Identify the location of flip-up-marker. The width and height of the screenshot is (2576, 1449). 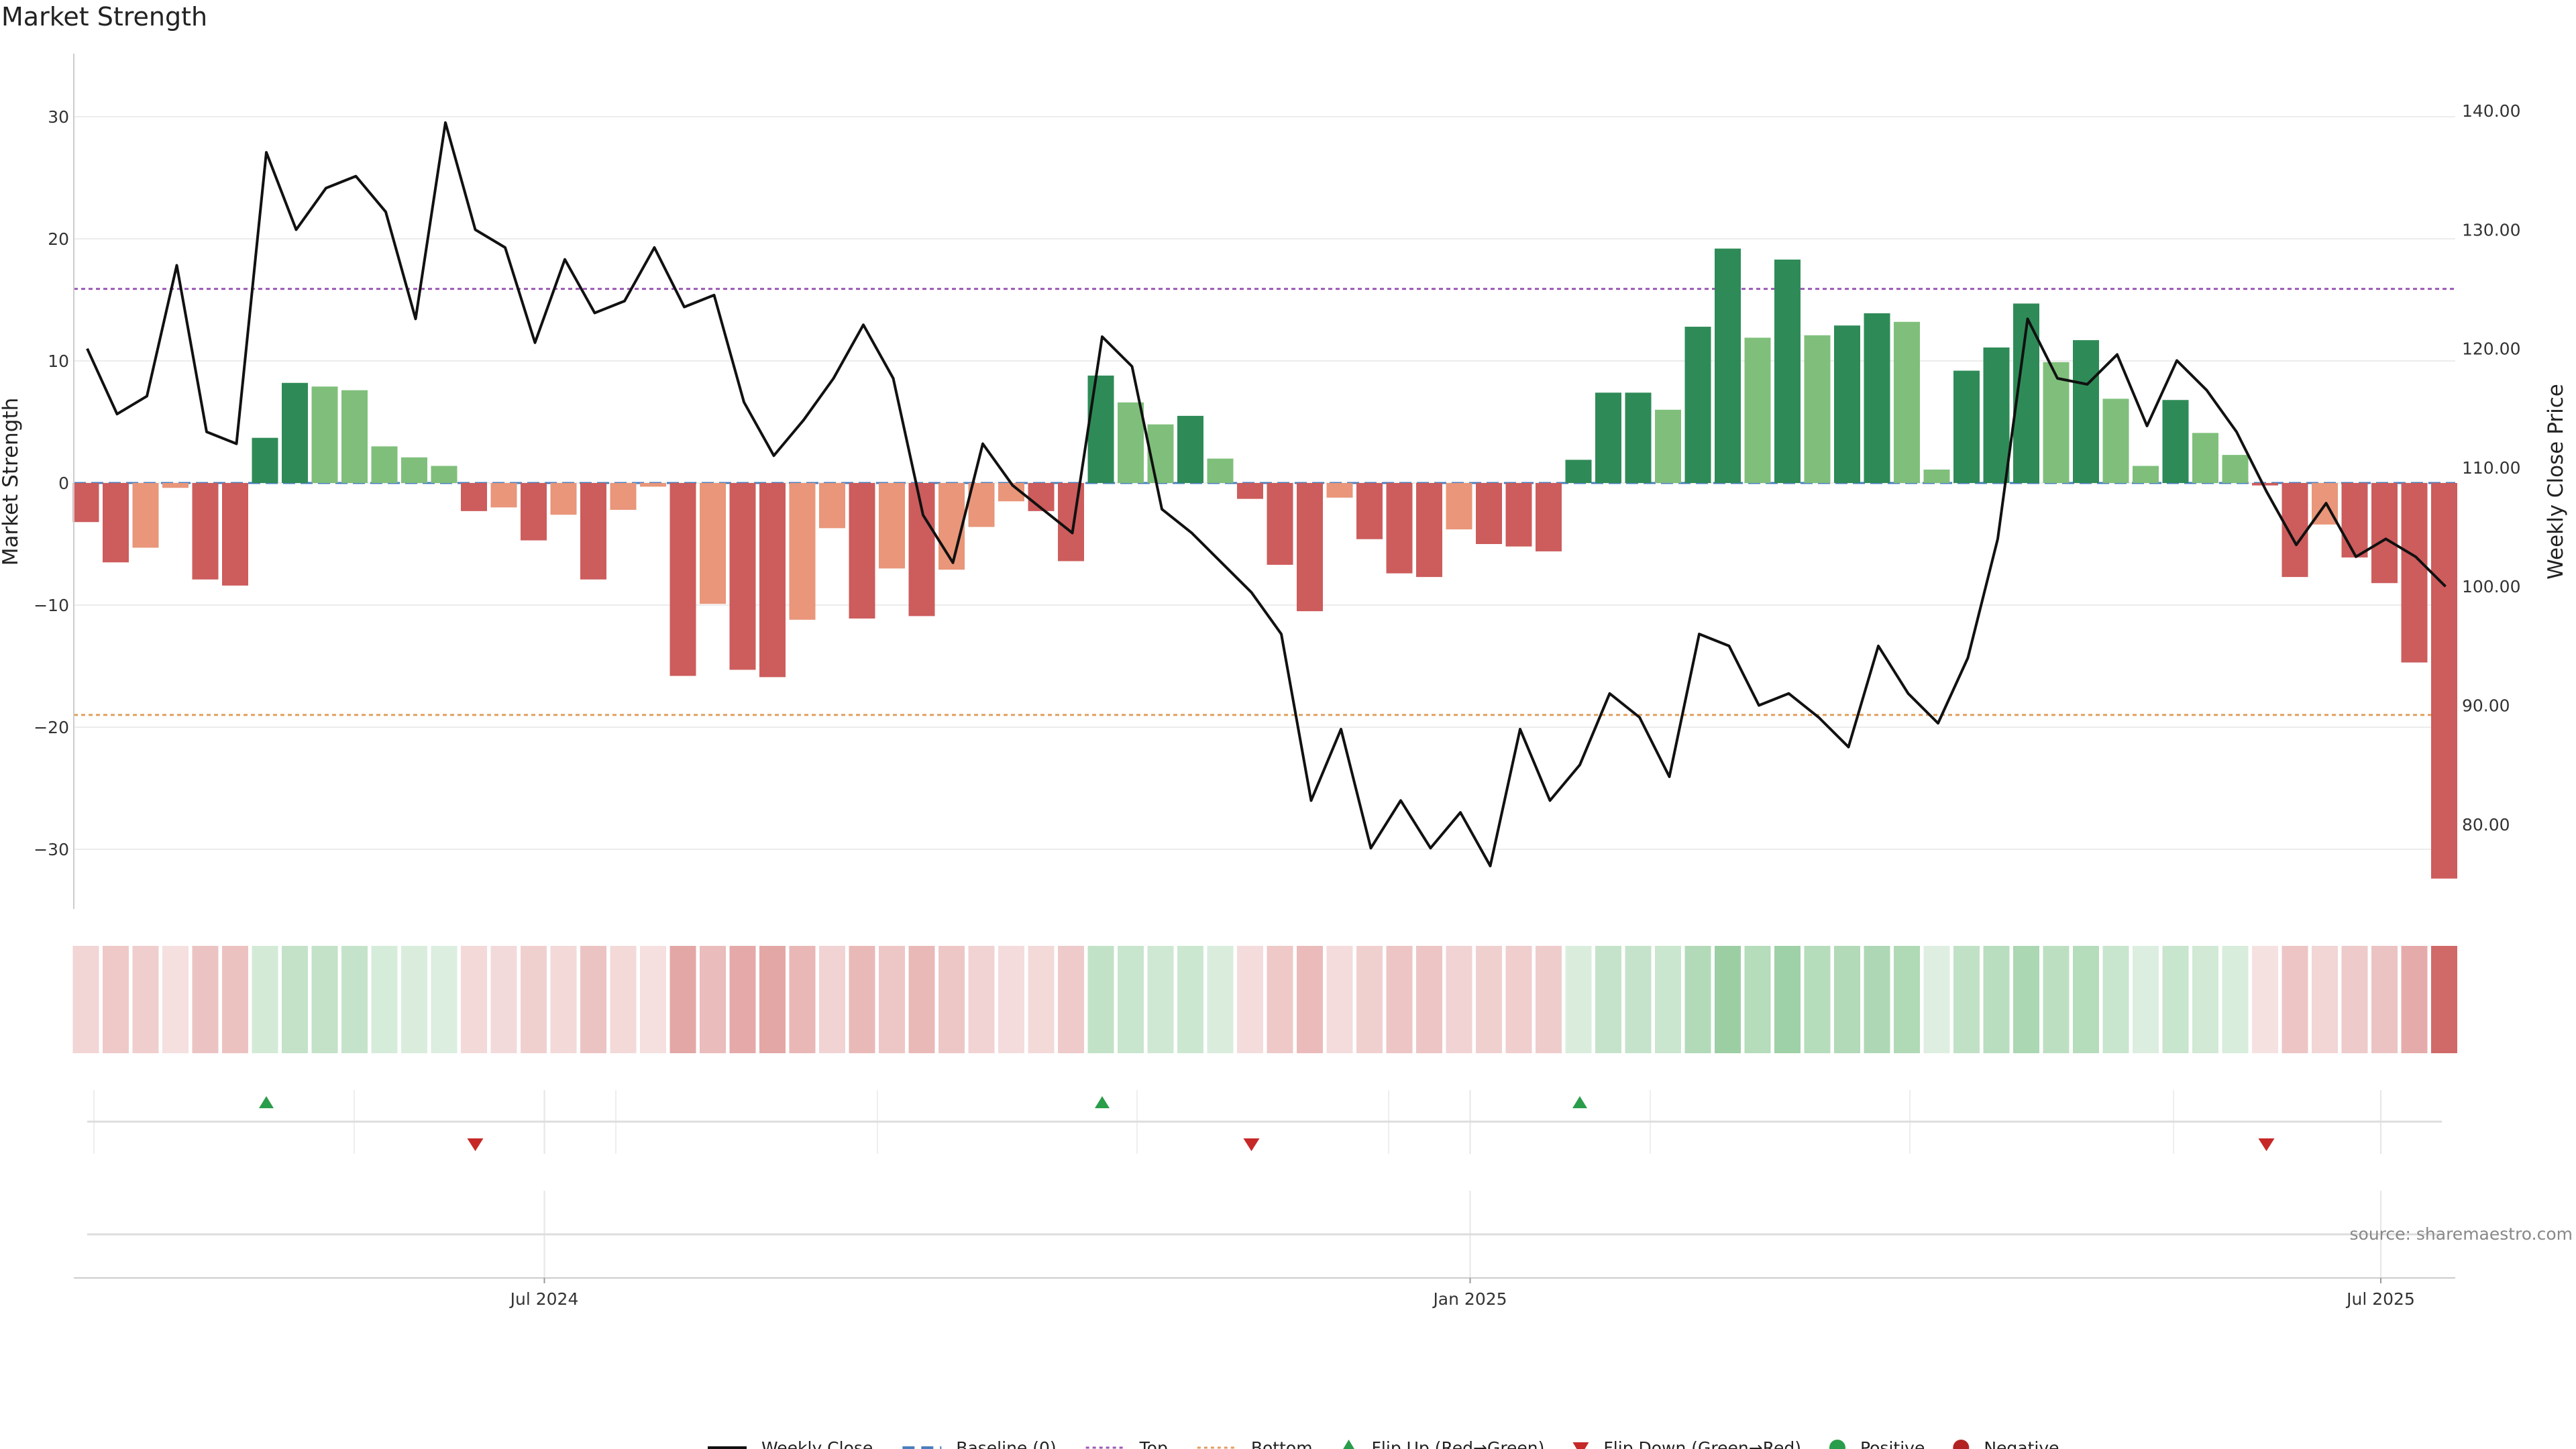
(266, 1102).